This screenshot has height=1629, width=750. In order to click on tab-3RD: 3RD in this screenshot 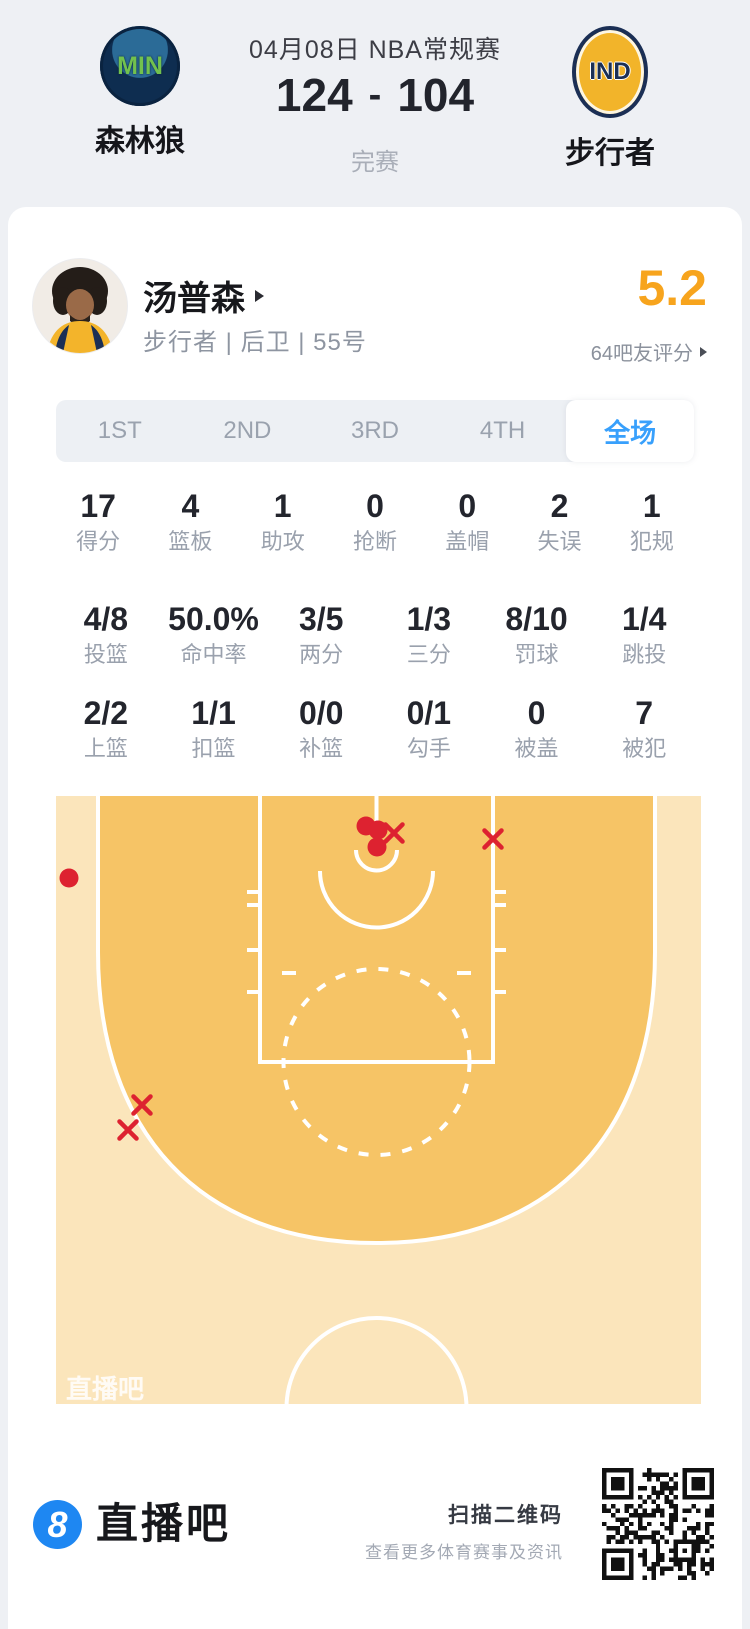, I will do `click(374, 430)`.